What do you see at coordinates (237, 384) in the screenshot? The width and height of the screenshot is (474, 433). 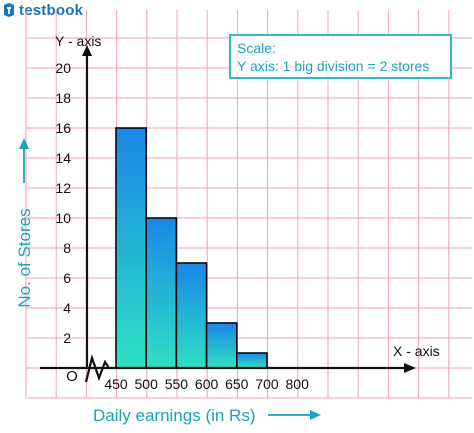 I see `x-tick-label: 650` at bounding box center [237, 384].